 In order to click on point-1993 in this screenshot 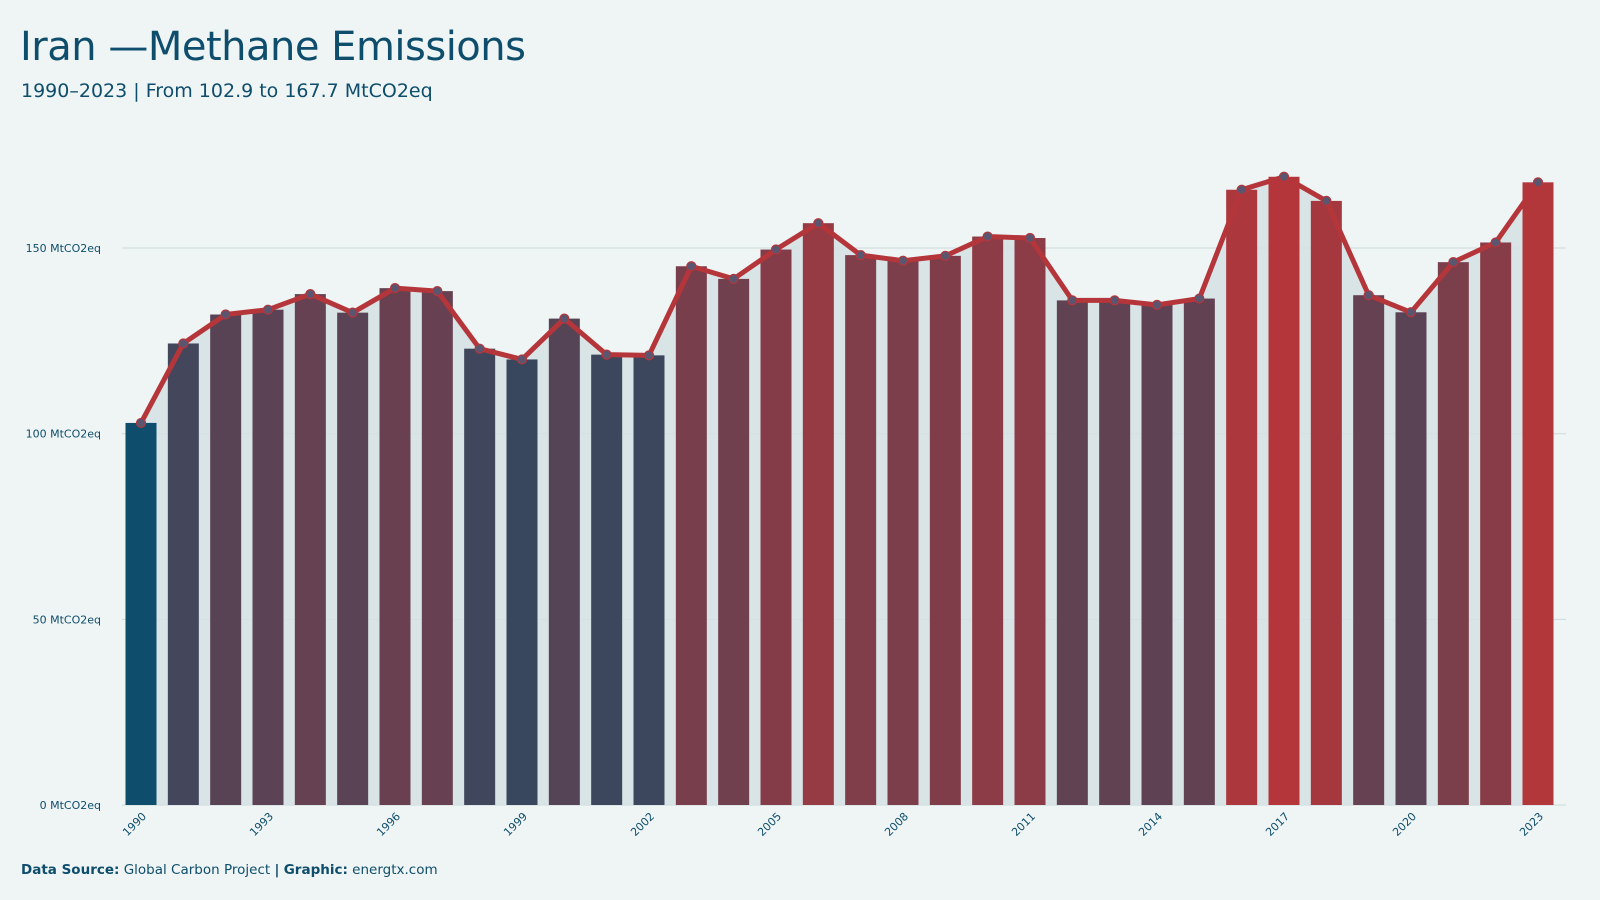, I will do `click(268, 309)`.